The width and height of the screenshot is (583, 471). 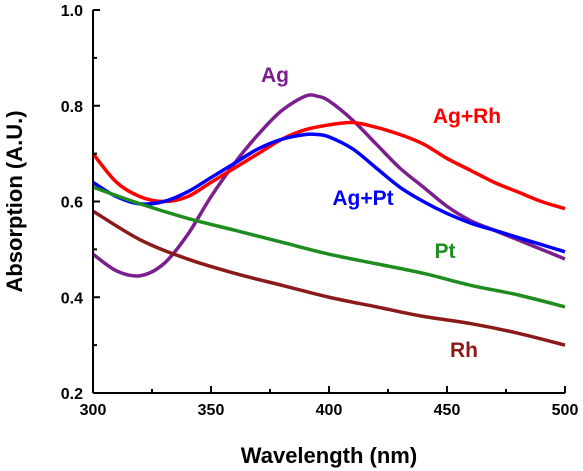 What do you see at coordinates (329, 455) in the screenshot?
I see `x-axis-title: Wavelength (nm)` at bounding box center [329, 455].